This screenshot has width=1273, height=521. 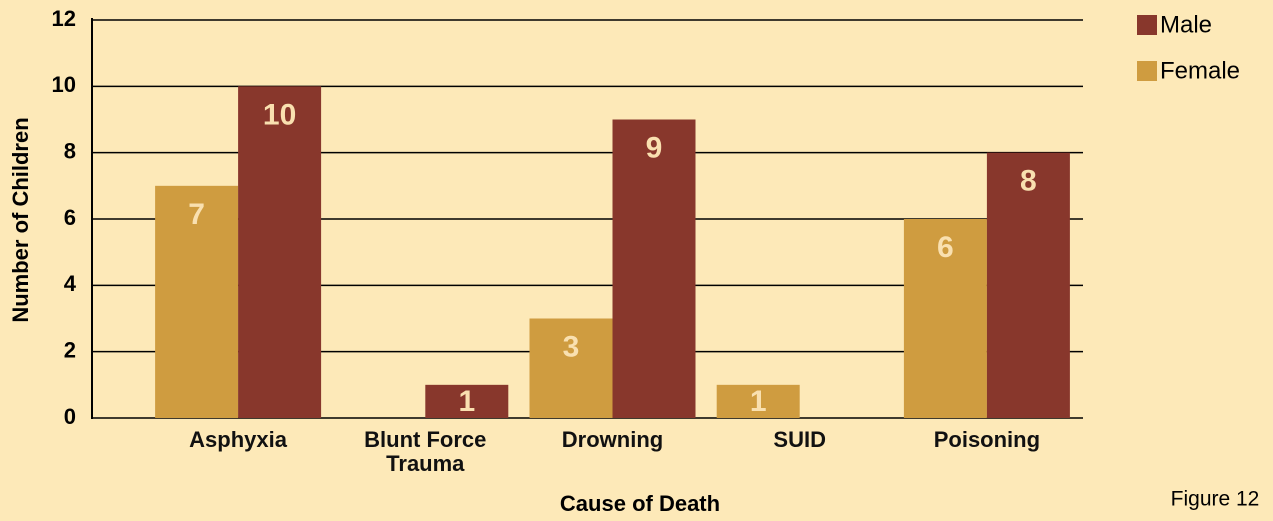 What do you see at coordinates (640, 503) in the screenshot?
I see `x-axis-title: Cause of Death` at bounding box center [640, 503].